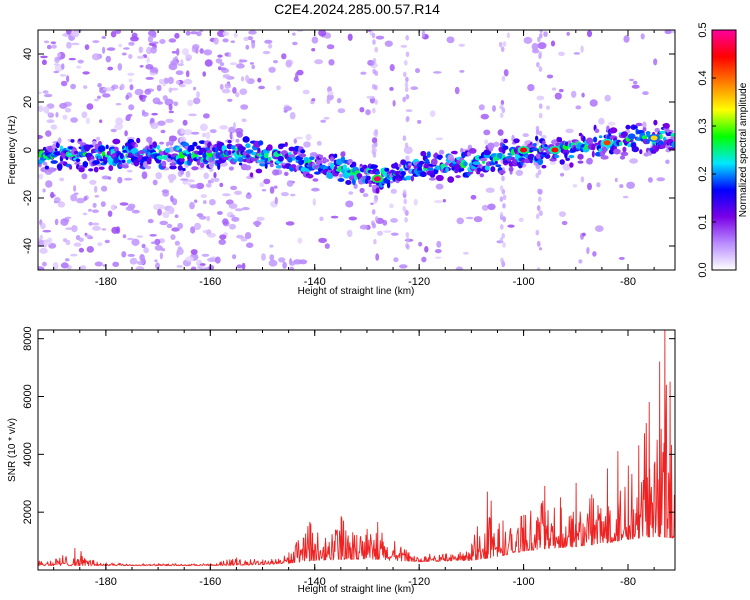 The image size is (750, 600). Describe the element at coordinates (377, 179) in the screenshot. I see `spectrogram-peak` at that location.